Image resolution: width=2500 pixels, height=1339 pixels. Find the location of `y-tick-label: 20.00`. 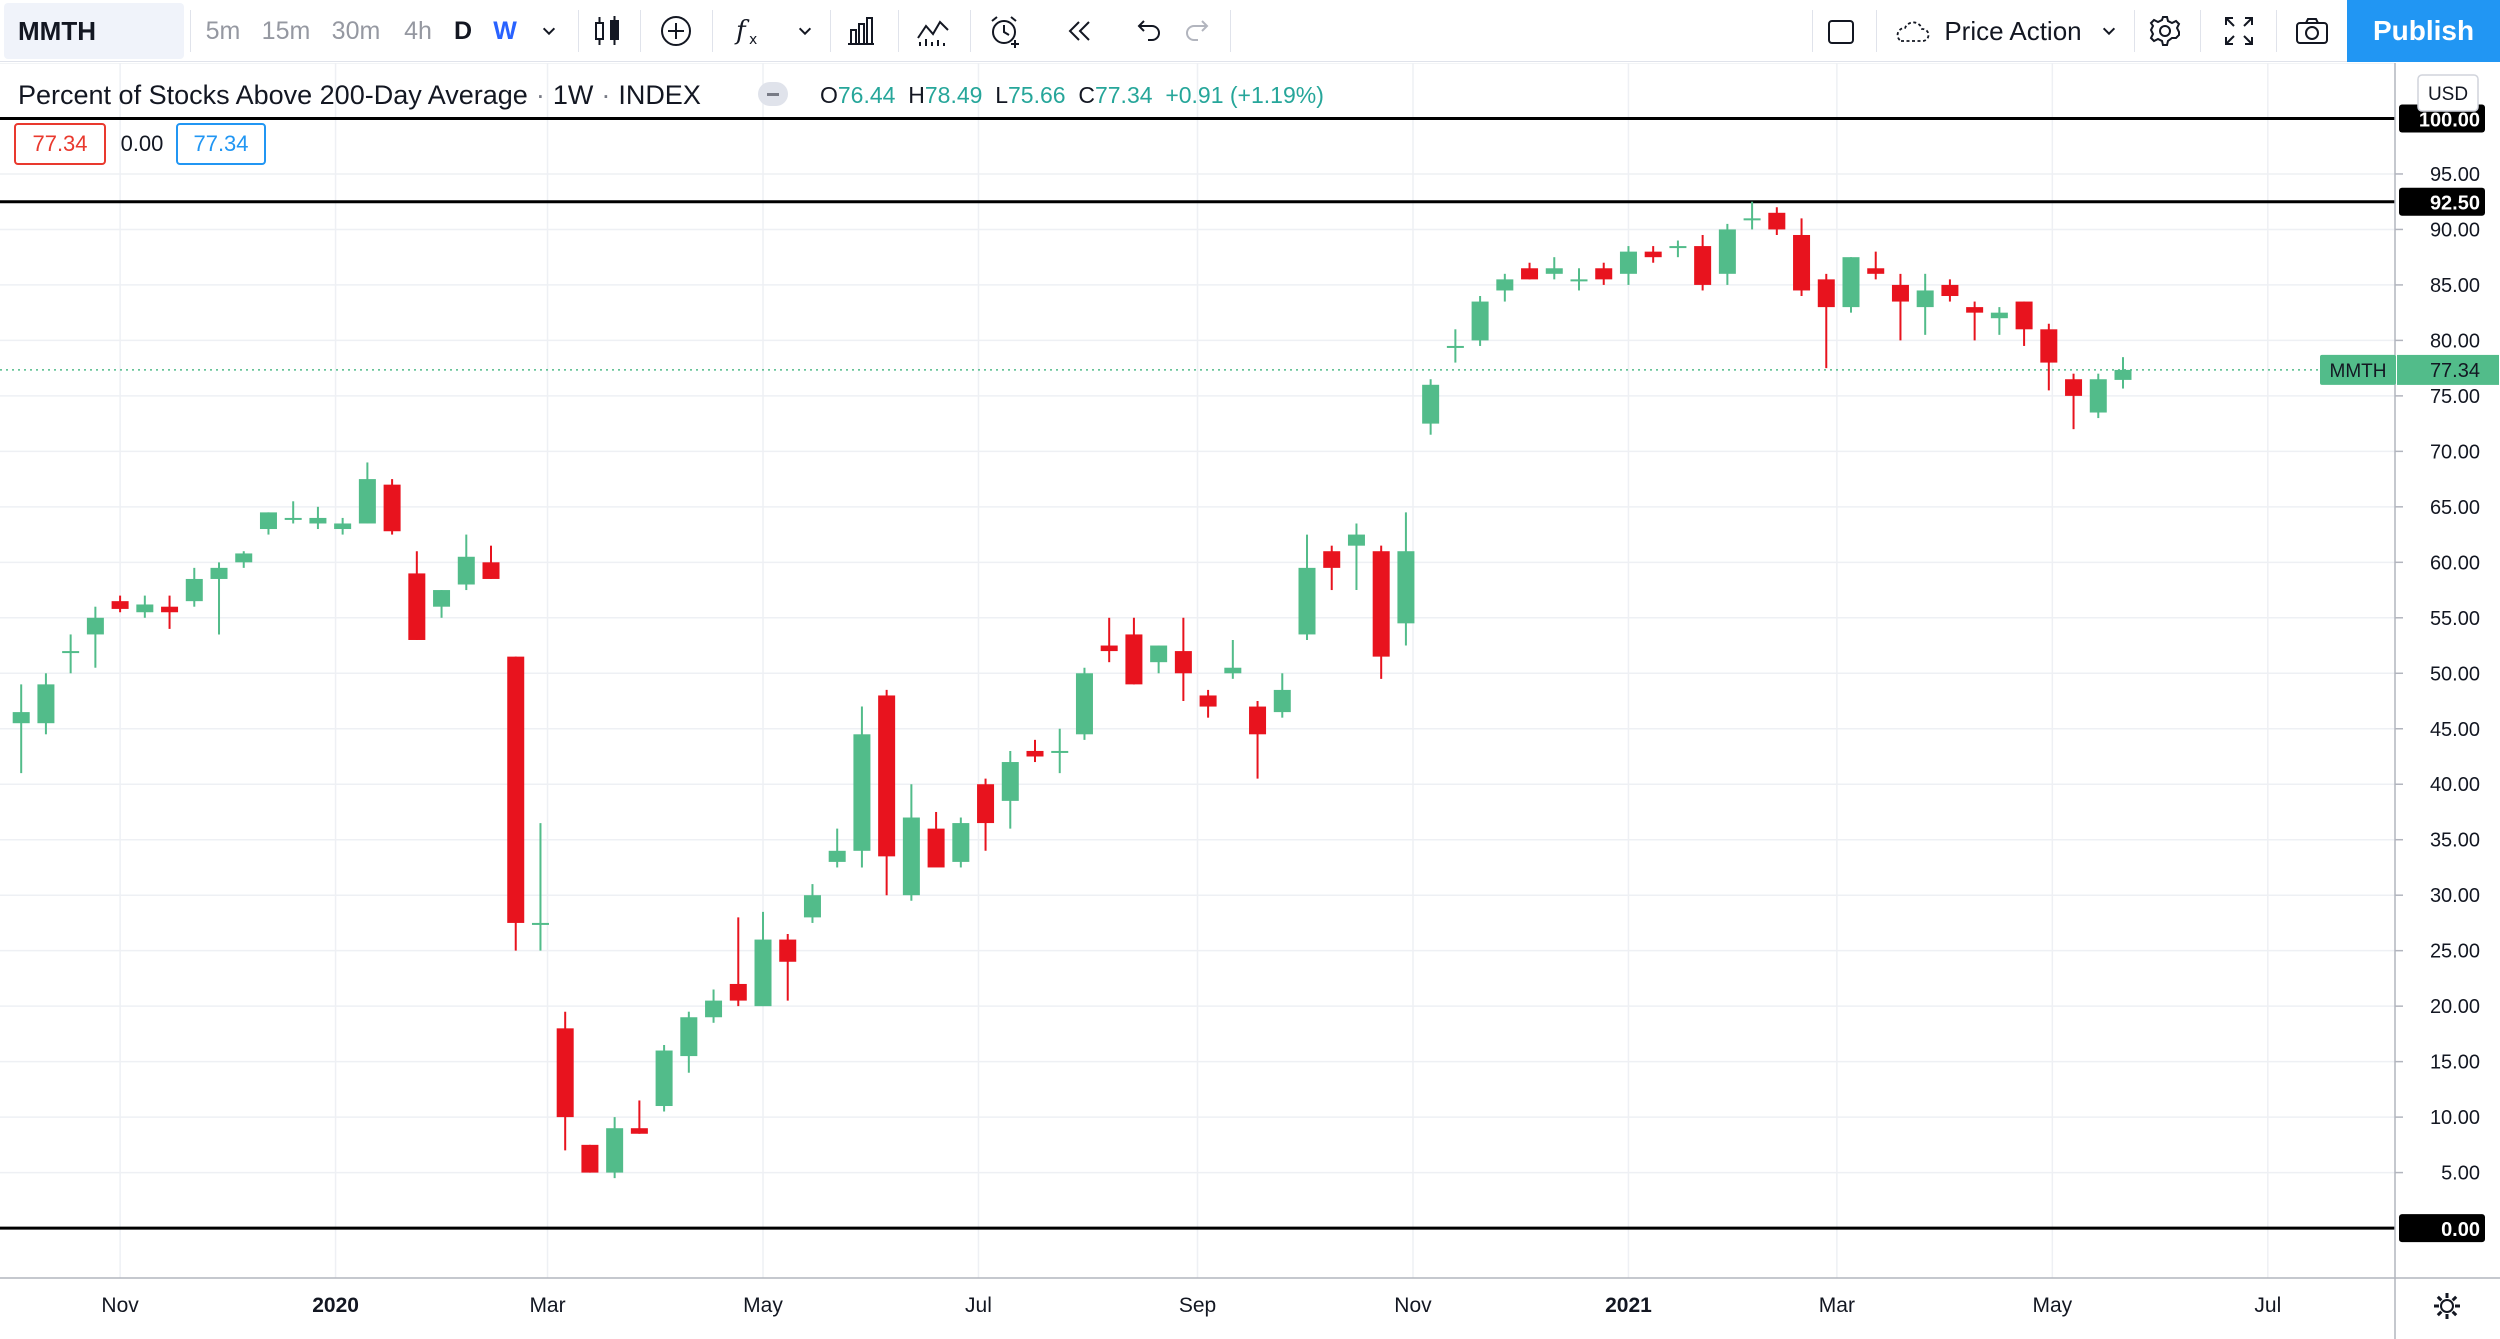

y-tick-label: 20.00 is located at coordinates (2455, 1007).